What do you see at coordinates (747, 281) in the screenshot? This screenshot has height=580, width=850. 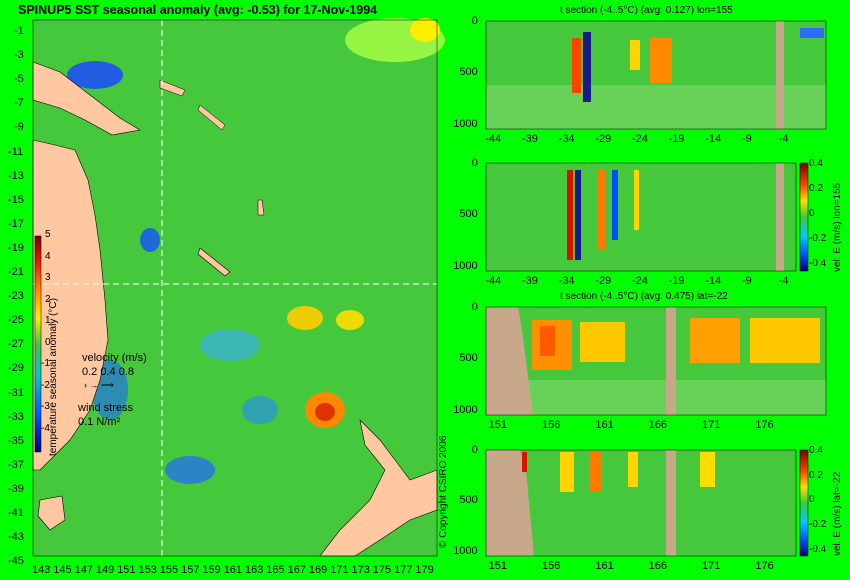 I see `panel-2-x-tick: -9` at bounding box center [747, 281].